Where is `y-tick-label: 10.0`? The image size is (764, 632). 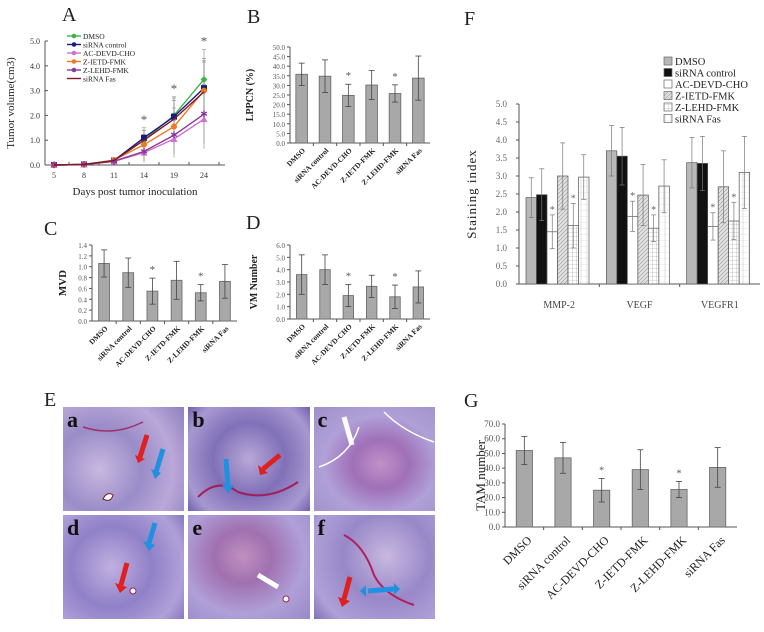 y-tick-label: 10.0 is located at coordinates (279, 125).